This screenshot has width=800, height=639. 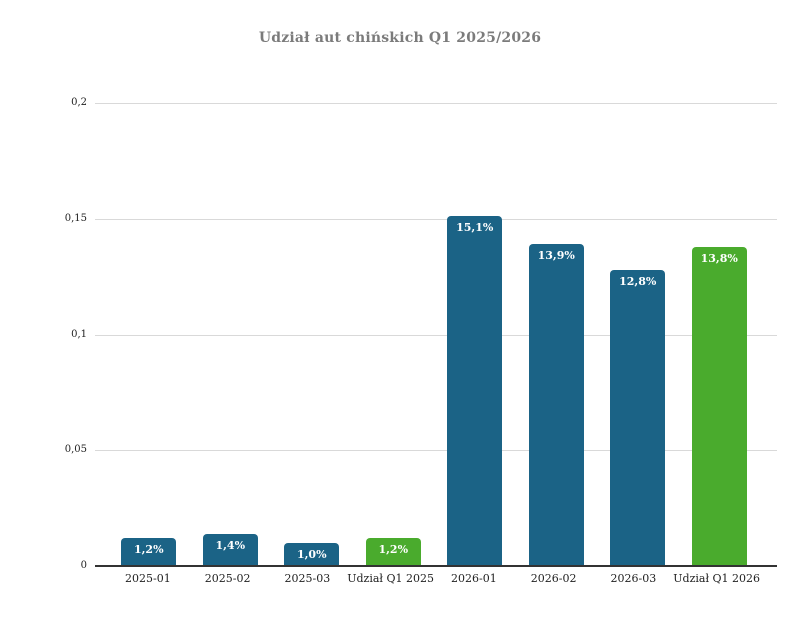 I want to click on bar-2025-02: 1,4%, so click(x=230, y=549).